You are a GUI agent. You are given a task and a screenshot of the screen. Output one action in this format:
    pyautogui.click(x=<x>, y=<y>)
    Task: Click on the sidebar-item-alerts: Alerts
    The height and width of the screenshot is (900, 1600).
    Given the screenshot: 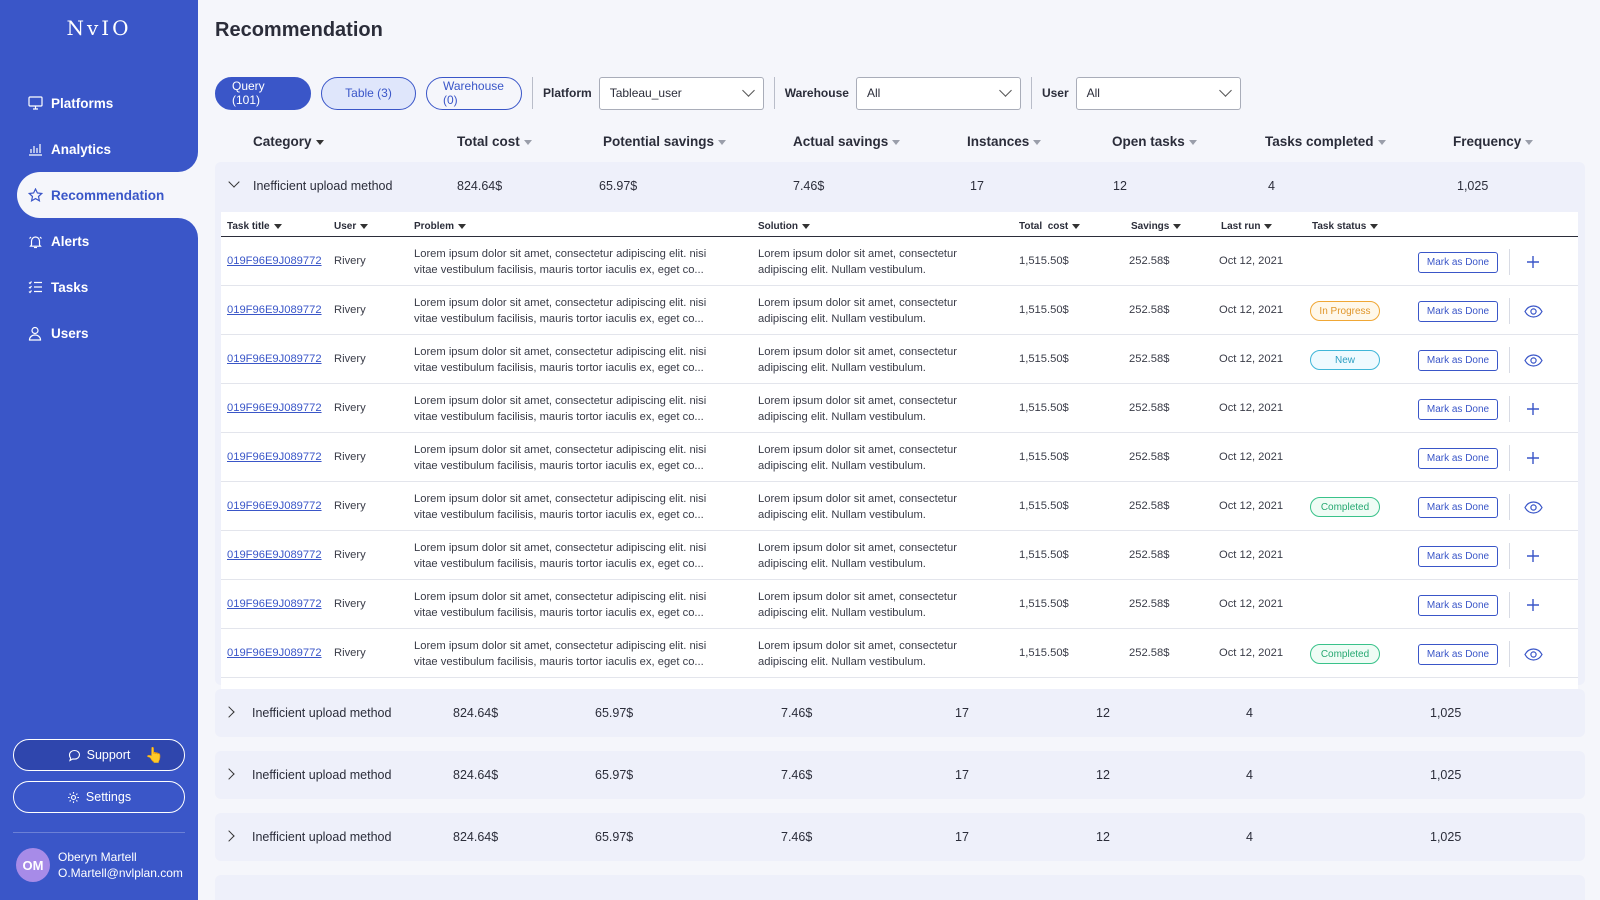 What is the action you would take?
    pyautogui.click(x=99, y=241)
    